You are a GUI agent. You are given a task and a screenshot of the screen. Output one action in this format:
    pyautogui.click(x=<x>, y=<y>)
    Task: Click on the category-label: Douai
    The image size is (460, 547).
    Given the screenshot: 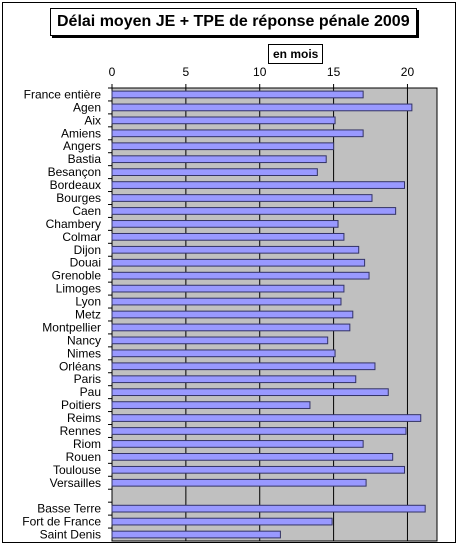 What is the action you would take?
    pyautogui.click(x=85, y=263)
    